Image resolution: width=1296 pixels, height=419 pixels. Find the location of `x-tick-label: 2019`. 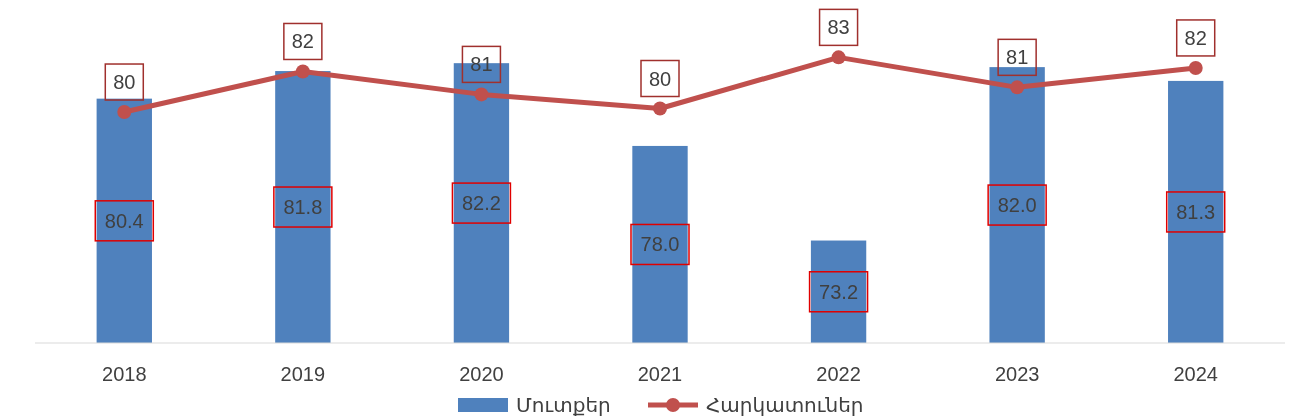

x-tick-label: 2019 is located at coordinates (303, 374).